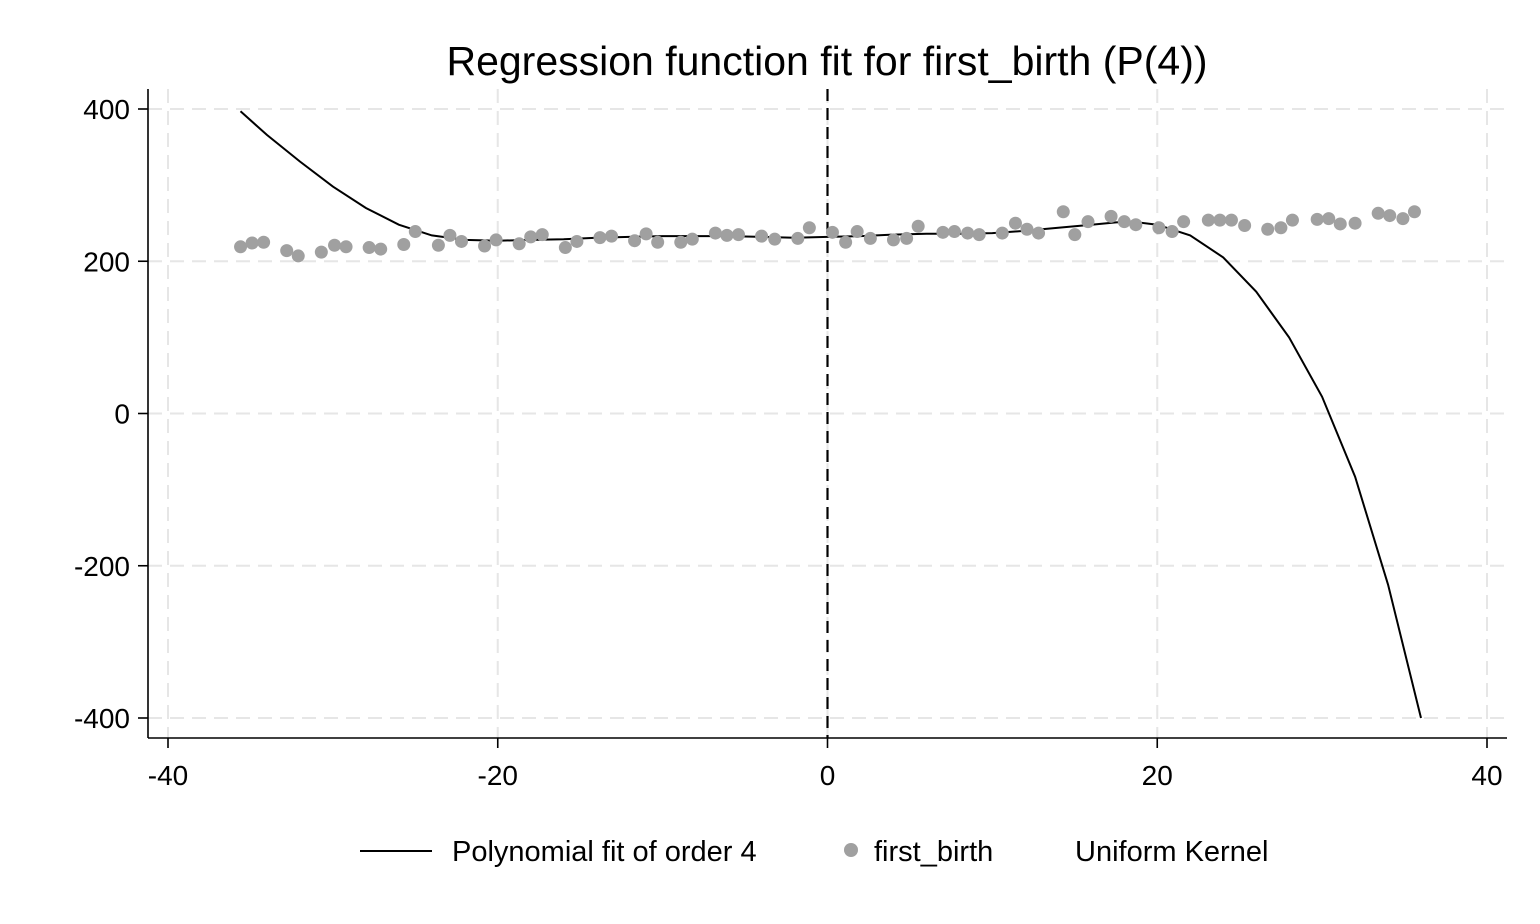 The width and height of the screenshot is (1540, 924). What do you see at coordinates (111, 414) in the screenshot?
I see `y-axis-ticks: 400 200 0 -200 -400` at bounding box center [111, 414].